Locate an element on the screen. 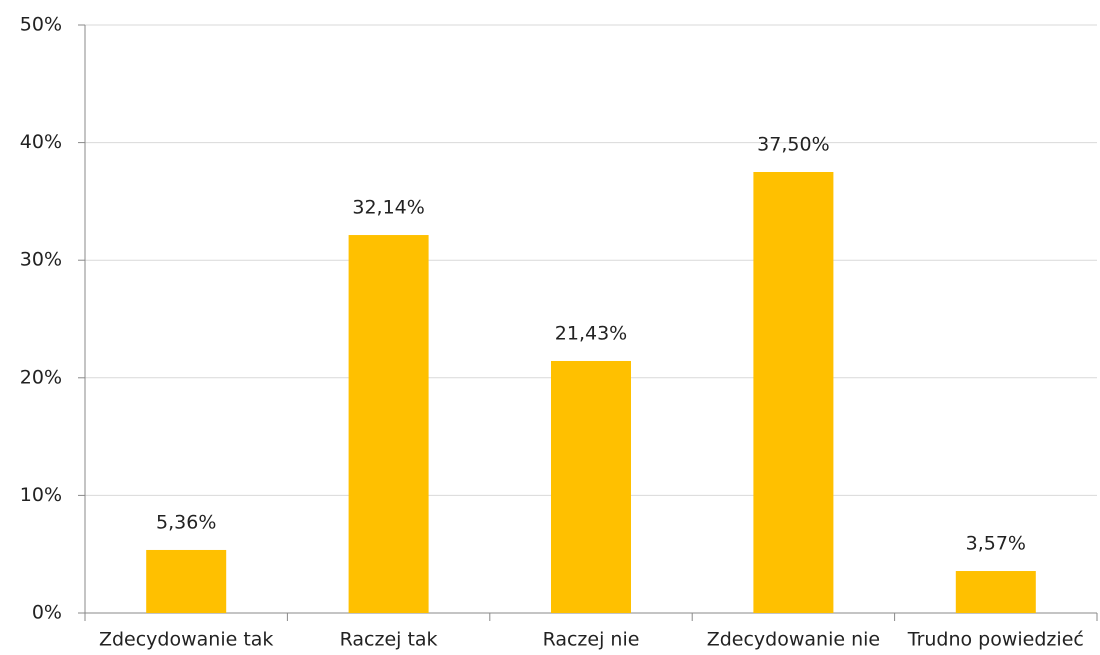  y-tick-label: 30% is located at coordinates (41, 260).